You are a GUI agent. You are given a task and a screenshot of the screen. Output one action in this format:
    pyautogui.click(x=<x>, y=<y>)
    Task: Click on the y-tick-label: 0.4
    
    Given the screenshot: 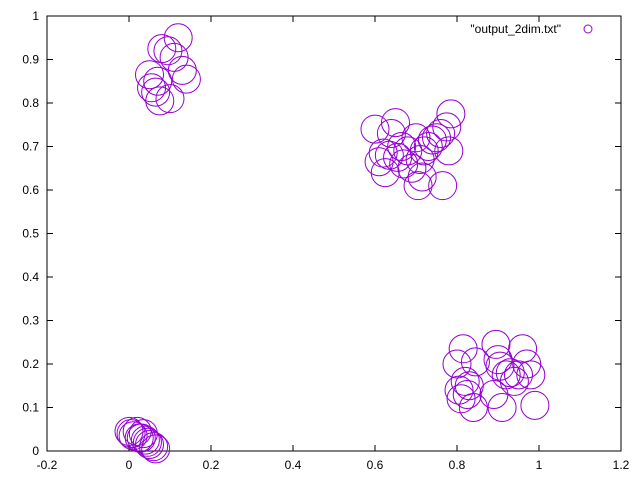 What is the action you would take?
    pyautogui.click(x=30, y=277)
    